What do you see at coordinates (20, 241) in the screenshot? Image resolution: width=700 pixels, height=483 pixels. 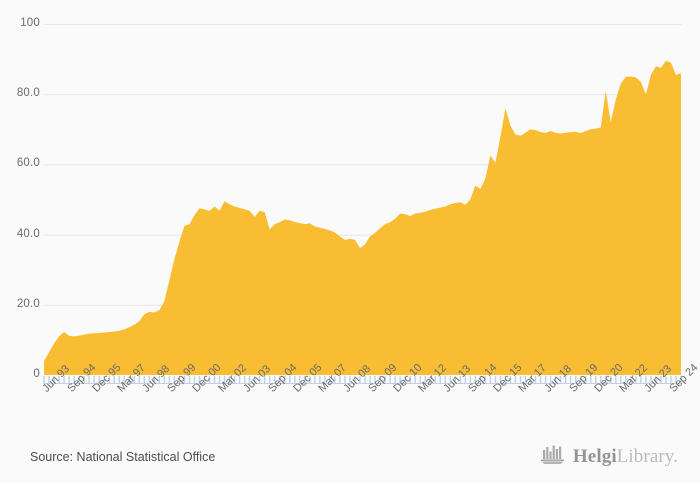 I see `y-axis-labels: 100 80.0 60.0 40.0 20.0 0` at bounding box center [20, 241].